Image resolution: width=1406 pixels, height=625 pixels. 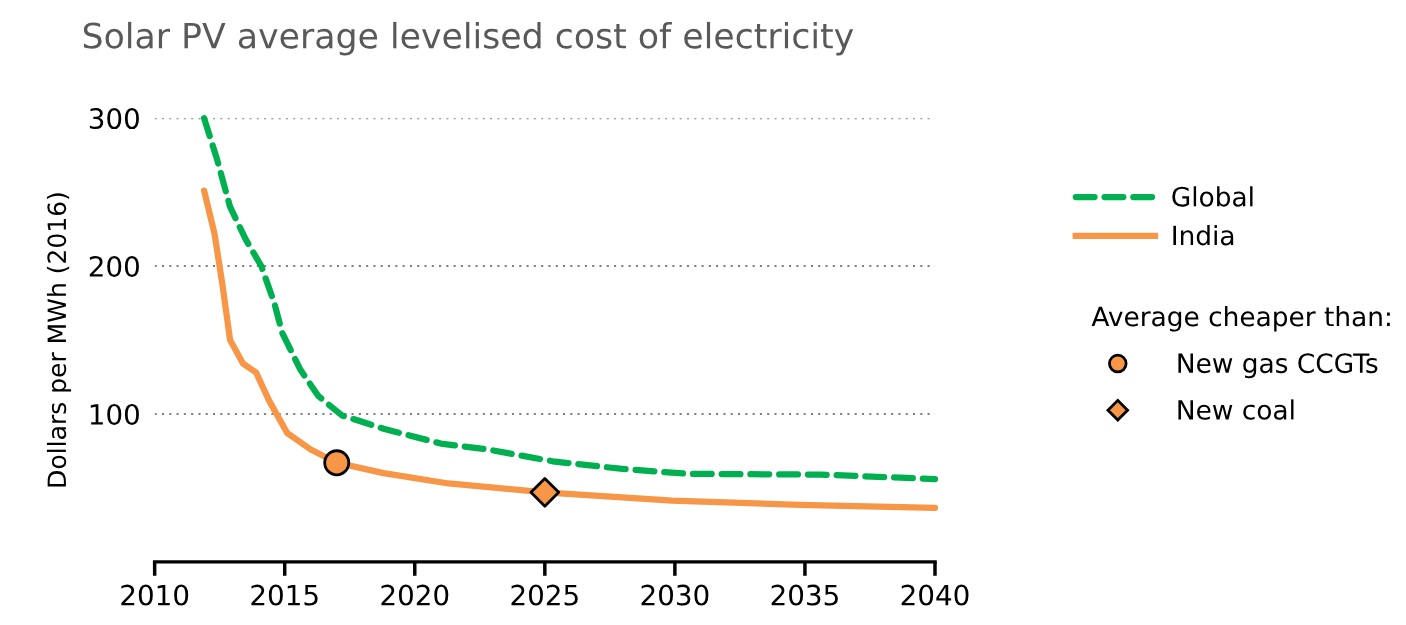 What do you see at coordinates (114, 119) in the screenshot?
I see `y-tick-label: 300` at bounding box center [114, 119].